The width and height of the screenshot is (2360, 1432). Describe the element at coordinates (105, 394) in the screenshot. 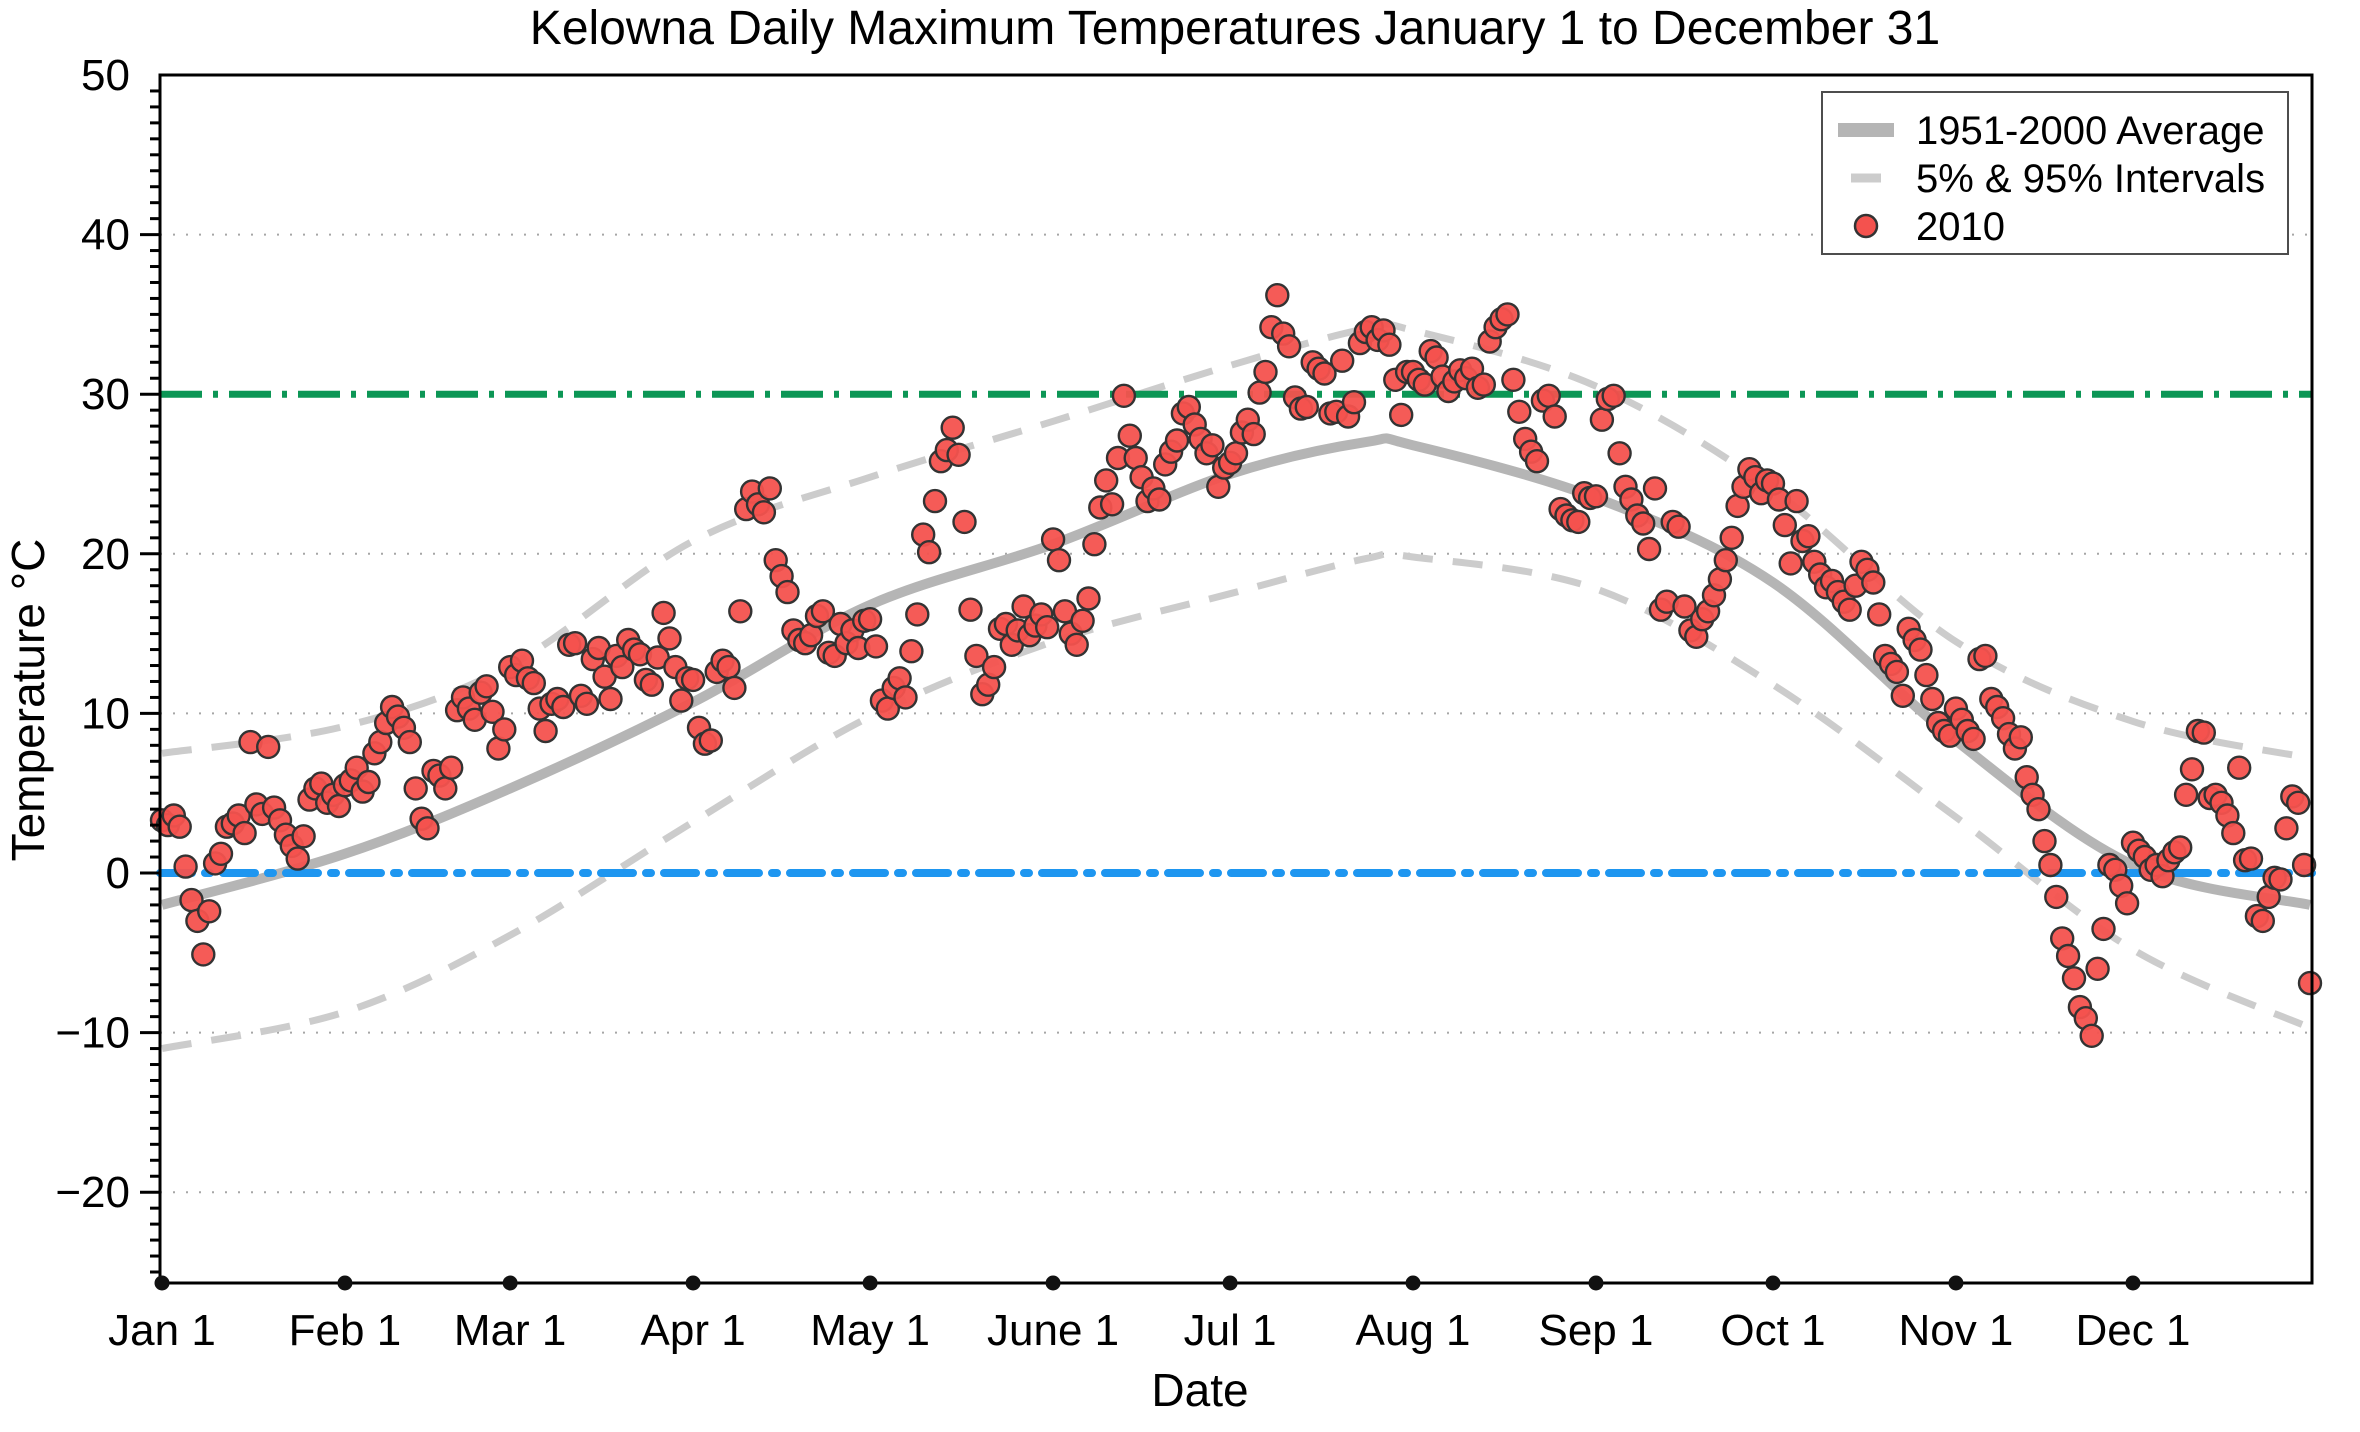

I see `y-tick-label: 30` at that location.